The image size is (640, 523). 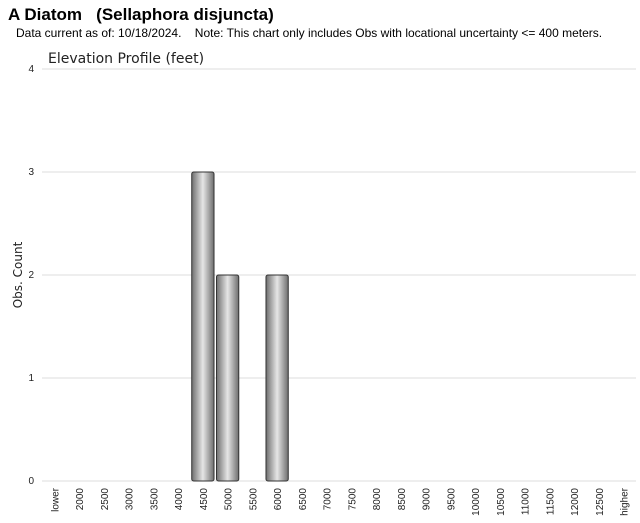 What do you see at coordinates (476, 502) in the screenshot?
I see `x-tick-label: 10000` at bounding box center [476, 502].